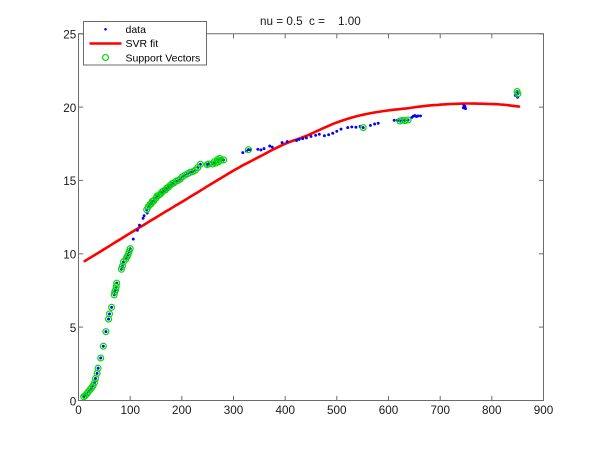 This screenshot has width=600, height=455. Describe the element at coordinates (234, 410) in the screenshot. I see `svg-text: 300` at that location.